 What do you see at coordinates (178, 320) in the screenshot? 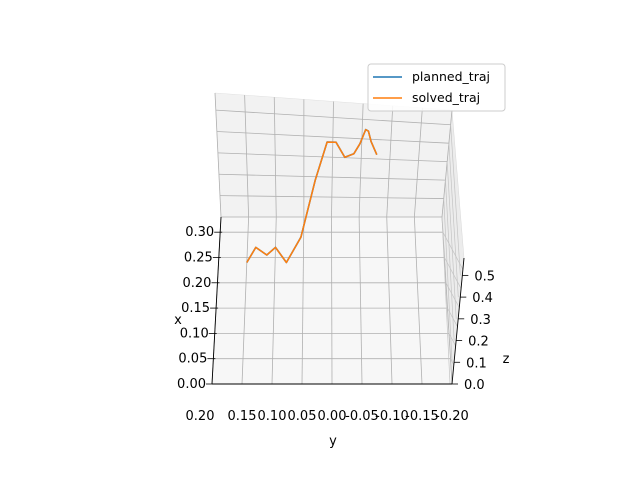
I see `x-axis-label: x` at bounding box center [178, 320].